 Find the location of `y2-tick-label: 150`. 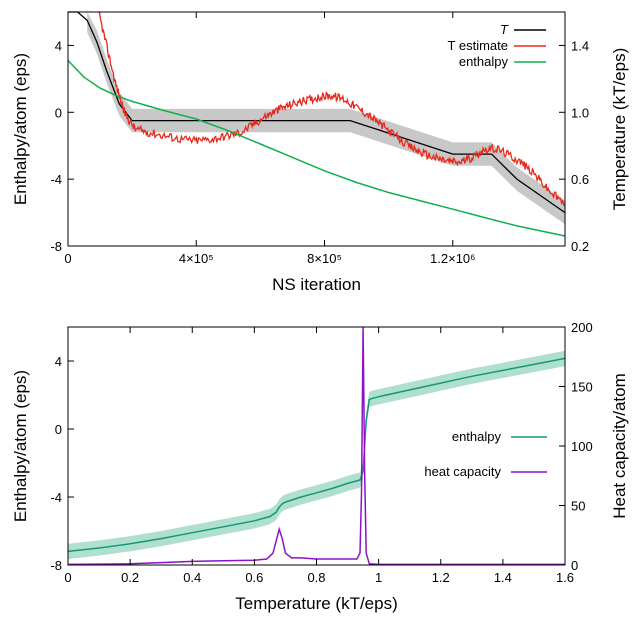

y2-tick-label: 150 is located at coordinates (582, 387).